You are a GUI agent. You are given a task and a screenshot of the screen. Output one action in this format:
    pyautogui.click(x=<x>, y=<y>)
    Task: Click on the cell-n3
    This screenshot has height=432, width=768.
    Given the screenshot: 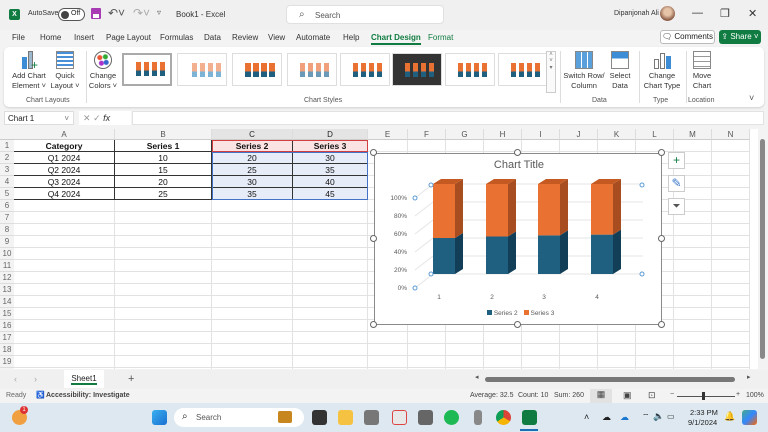 What is the action you would take?
    pyautogui.click(x=731, y=170)
    